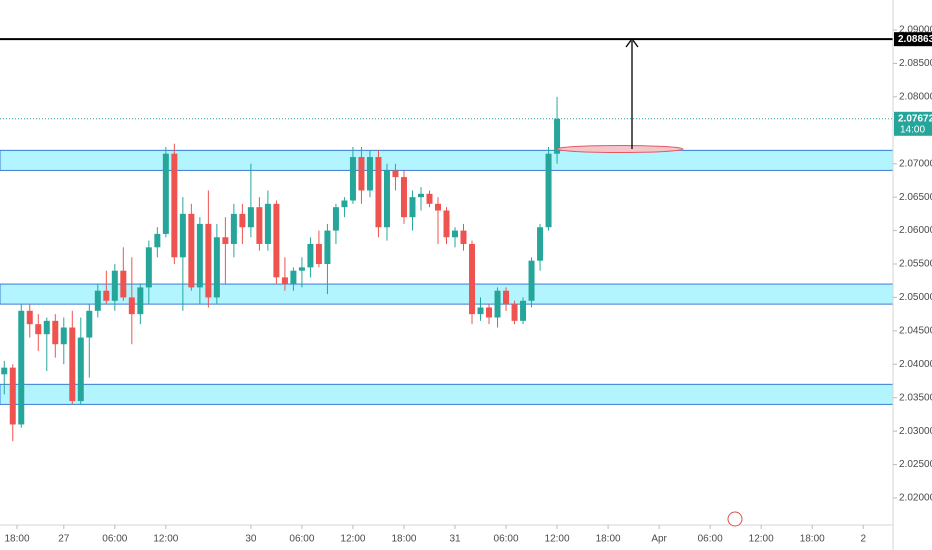 Image resolution: width=932 pixels, height=550 pixels. I want to click on y-tick-label: 2.02000, so click(915, 498).